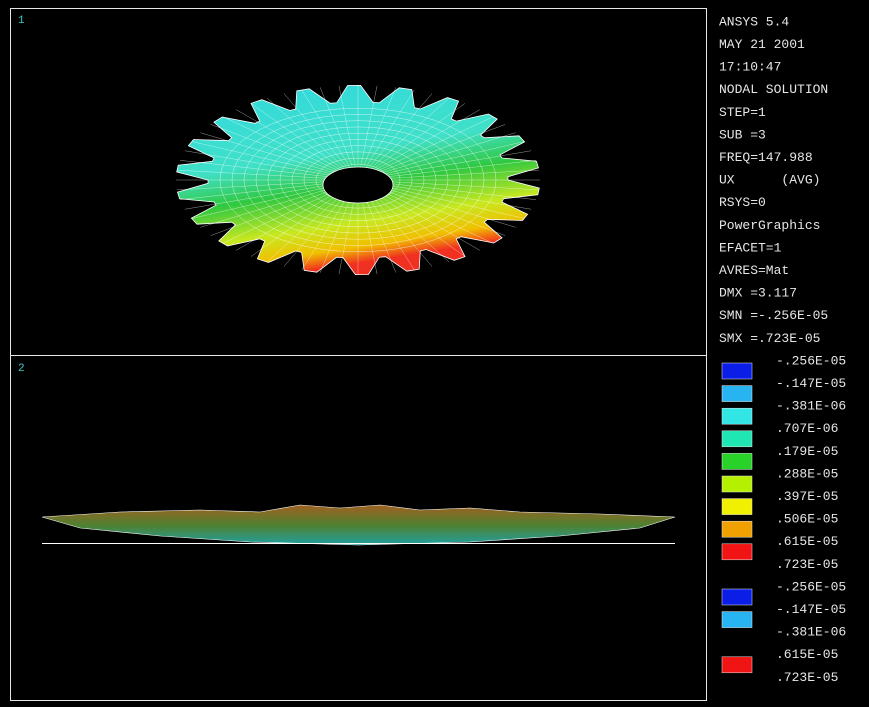 This screenshot has width=869, height=707. I want to click on legend-label: .707E-06, so click(807, 428).